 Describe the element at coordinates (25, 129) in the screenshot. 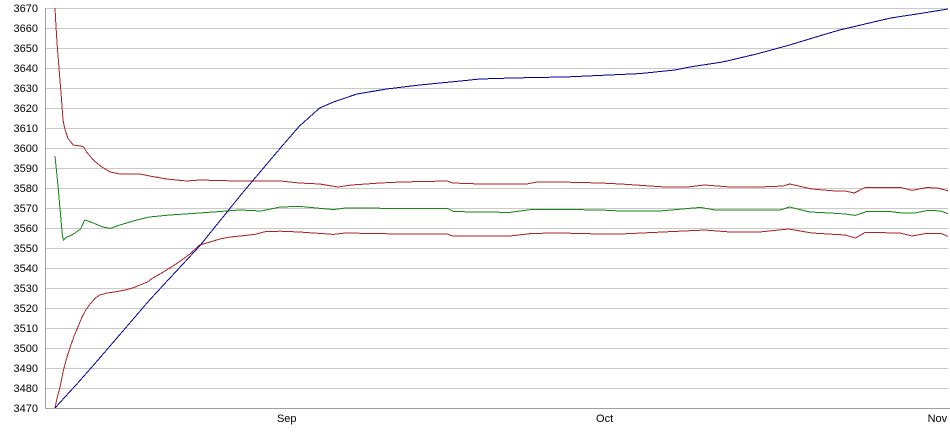

I see `y-tick-label: 3610` at that location.